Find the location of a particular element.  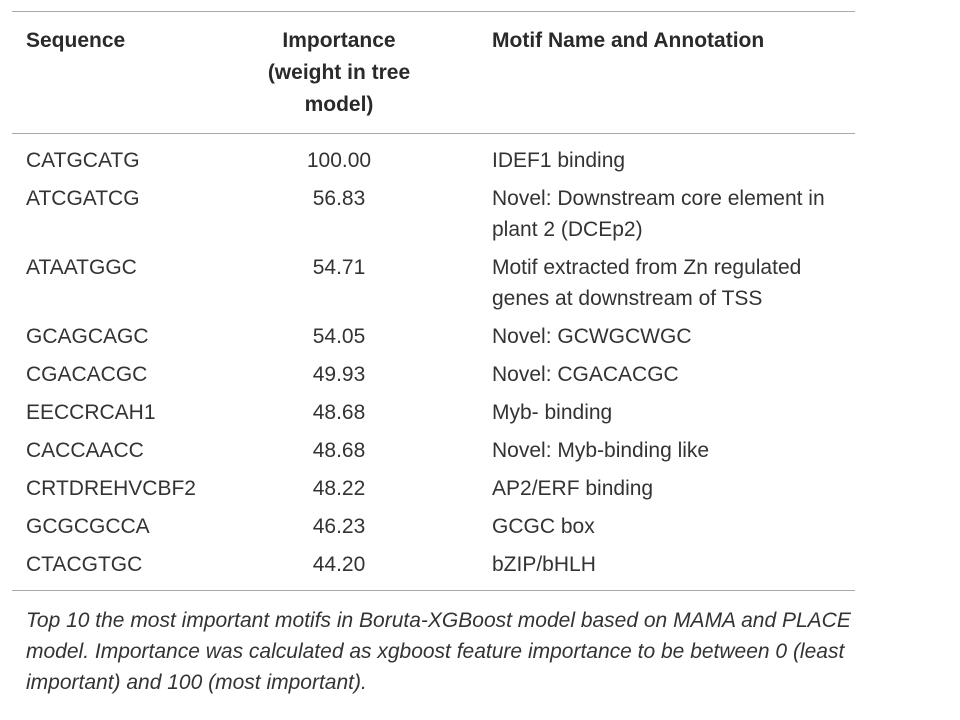

cell-importance: 100.00 is located at coordinates (339, 160).